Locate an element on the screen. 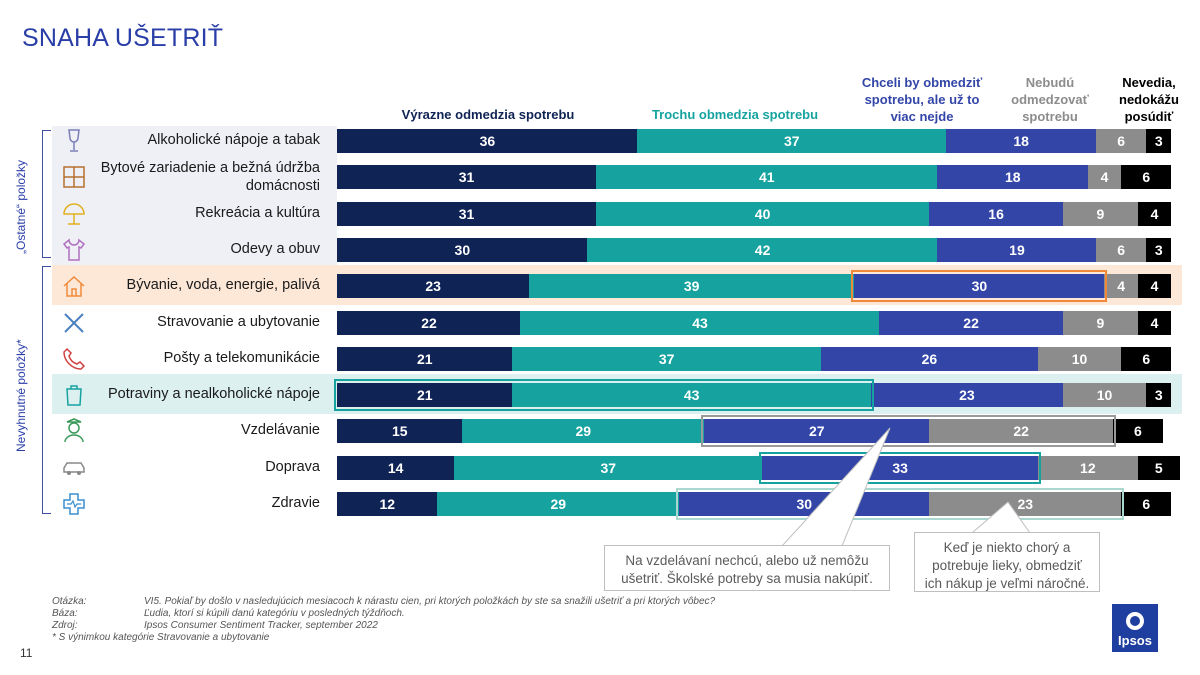 Image resolution: width=1200 pixels, height=675 pixels. bar-value-label: 42 is located at coordinates (762, 250).